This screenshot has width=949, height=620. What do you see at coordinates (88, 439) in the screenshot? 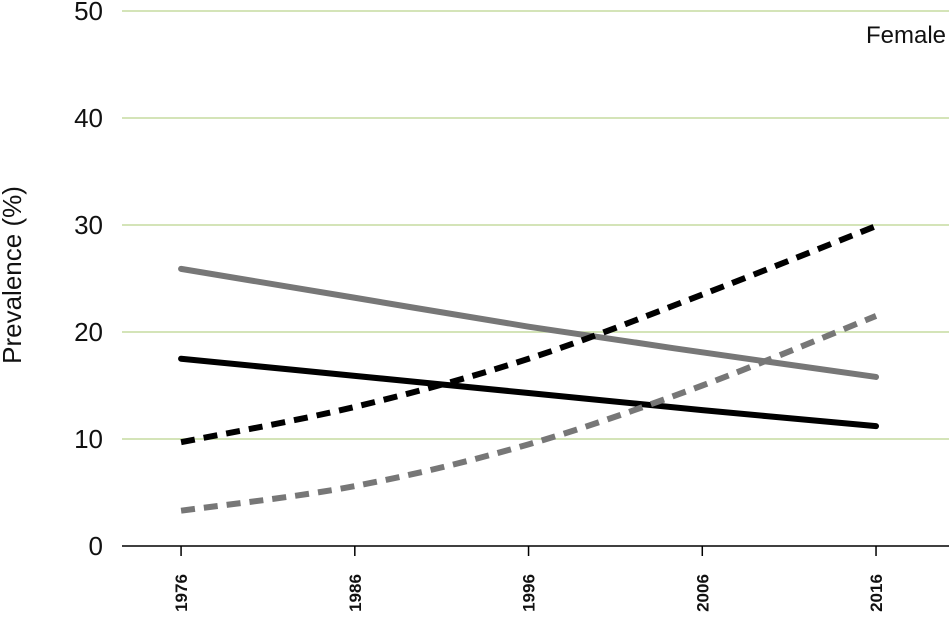
I see `y-tick-label: 10` at bounding box center [88, 439].